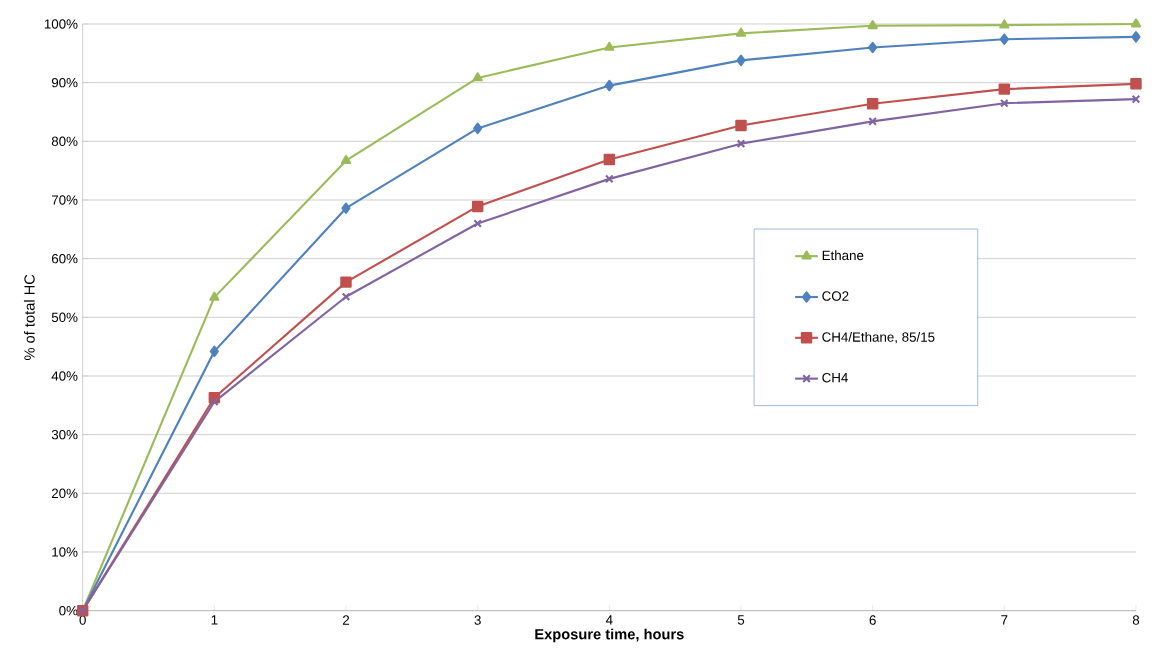 Image resolution: width=1165 pixels, height=656 pixels. Describe the element at coordinates (214, 620) in the screenshot. I see `x-tick-label: 1` at that location.